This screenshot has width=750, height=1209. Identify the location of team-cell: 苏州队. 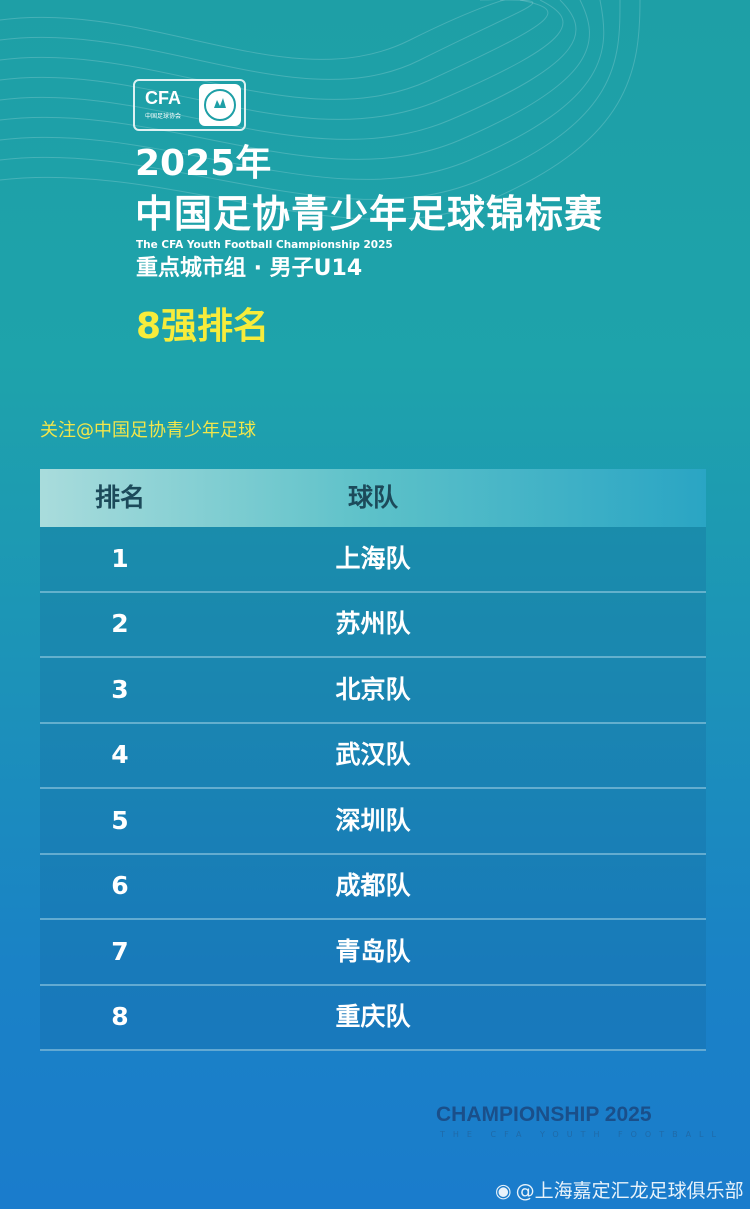
(373, 624).